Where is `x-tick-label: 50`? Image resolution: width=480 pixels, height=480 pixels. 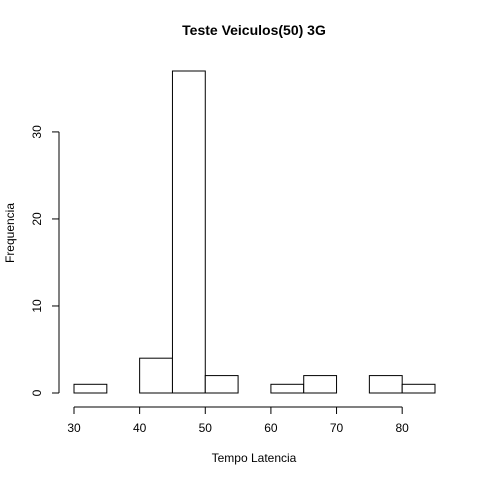 x-tick-label: 50 is located at coordinates (206, 428).